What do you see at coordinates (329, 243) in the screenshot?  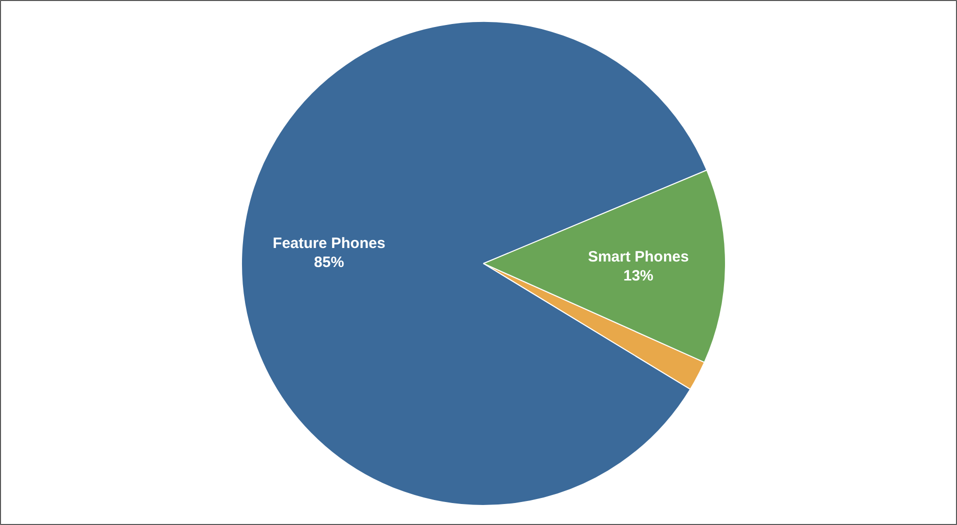 I see `slice-label: Feature Phones` at bounding box center [329, 243].